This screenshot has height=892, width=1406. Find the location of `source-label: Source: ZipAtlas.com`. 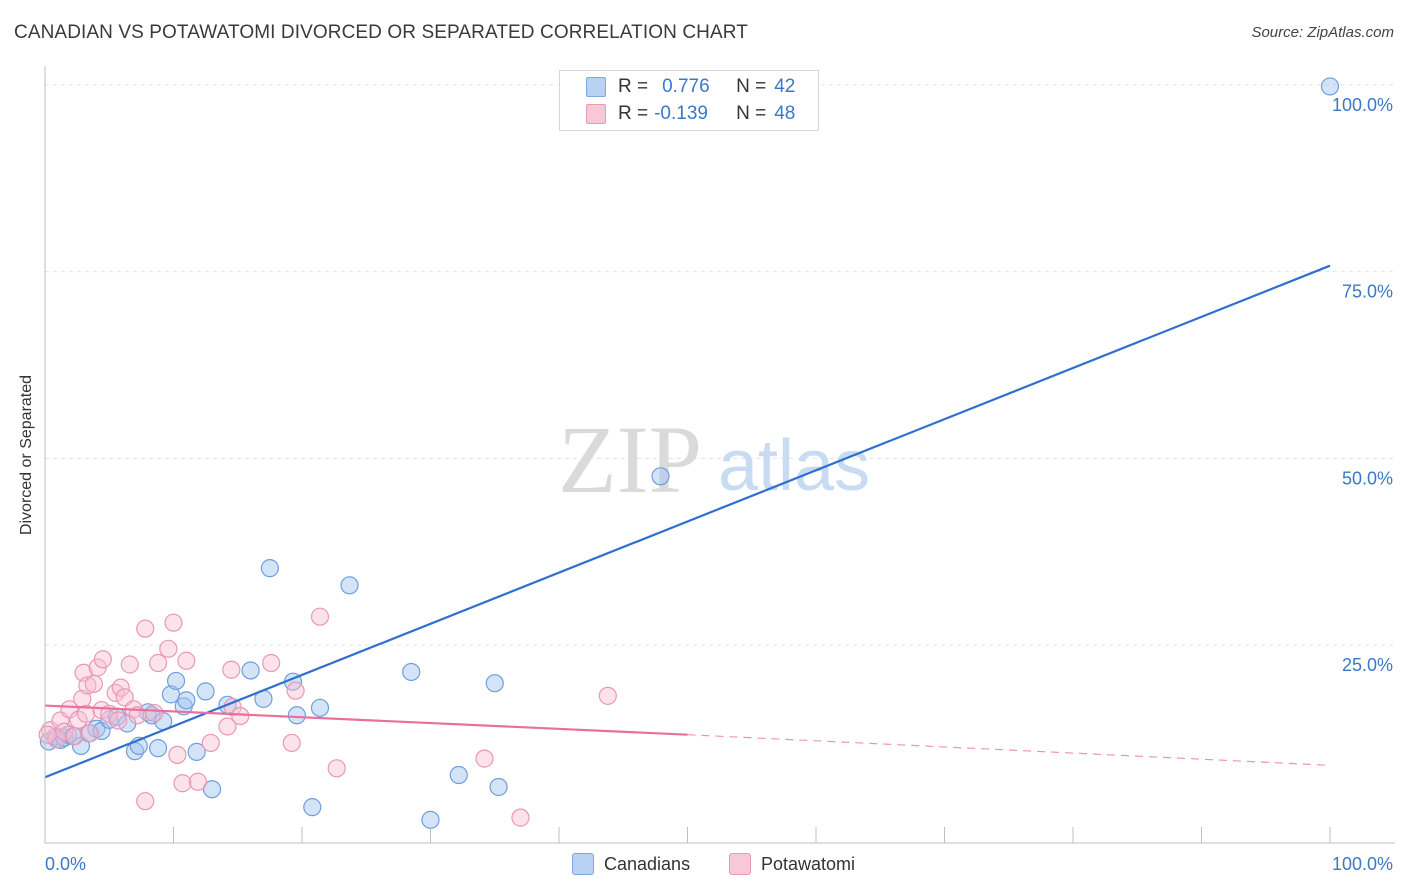

source-label: Source: ZipAtlas.com is located at coordinates (1322, 32).